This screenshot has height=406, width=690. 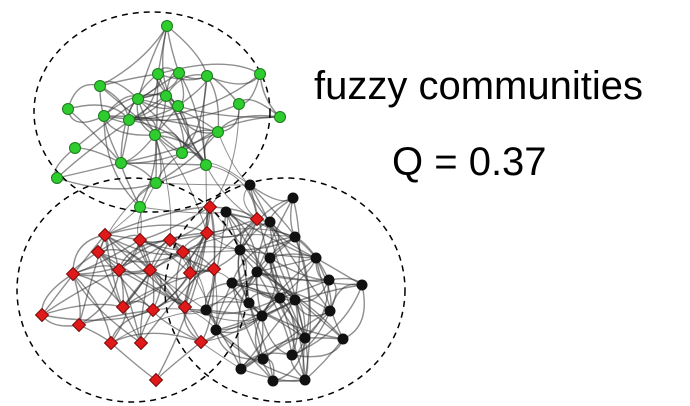 What do you see at coordinates (478, 86) in the screenshot?
I see `diagram-label: fuzzy communities` at bounding box center [478, 86].